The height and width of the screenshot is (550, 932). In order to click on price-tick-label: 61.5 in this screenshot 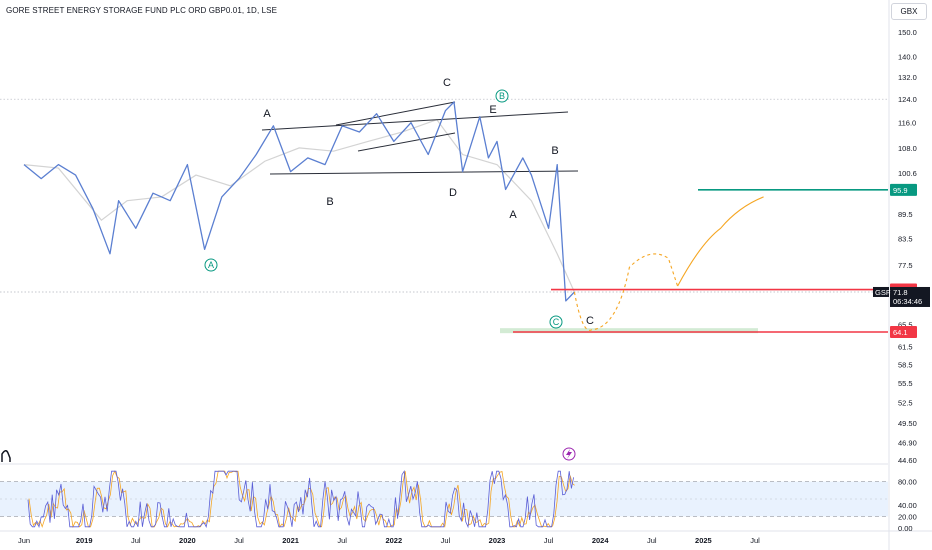, I will do `click(905, 347)`.